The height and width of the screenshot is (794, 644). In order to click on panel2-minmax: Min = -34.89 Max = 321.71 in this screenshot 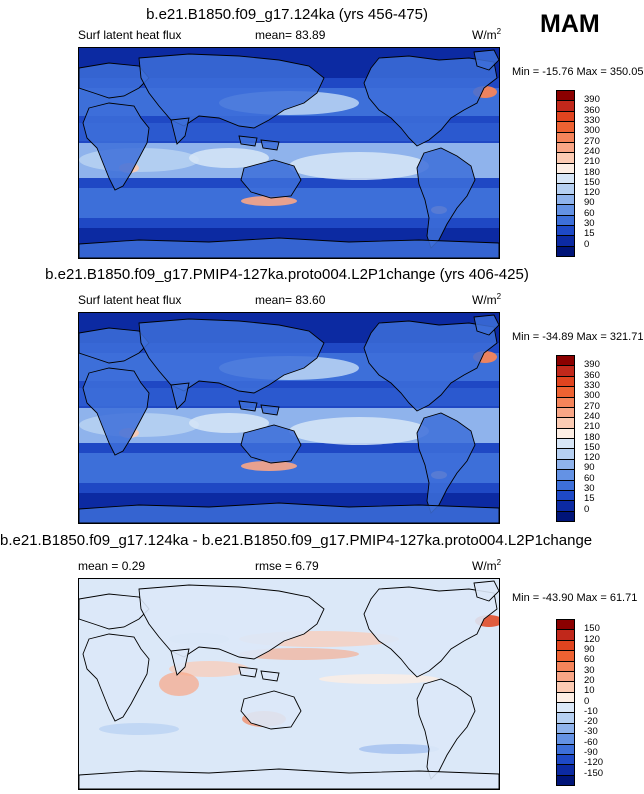, I will do `click(578, 337)`.